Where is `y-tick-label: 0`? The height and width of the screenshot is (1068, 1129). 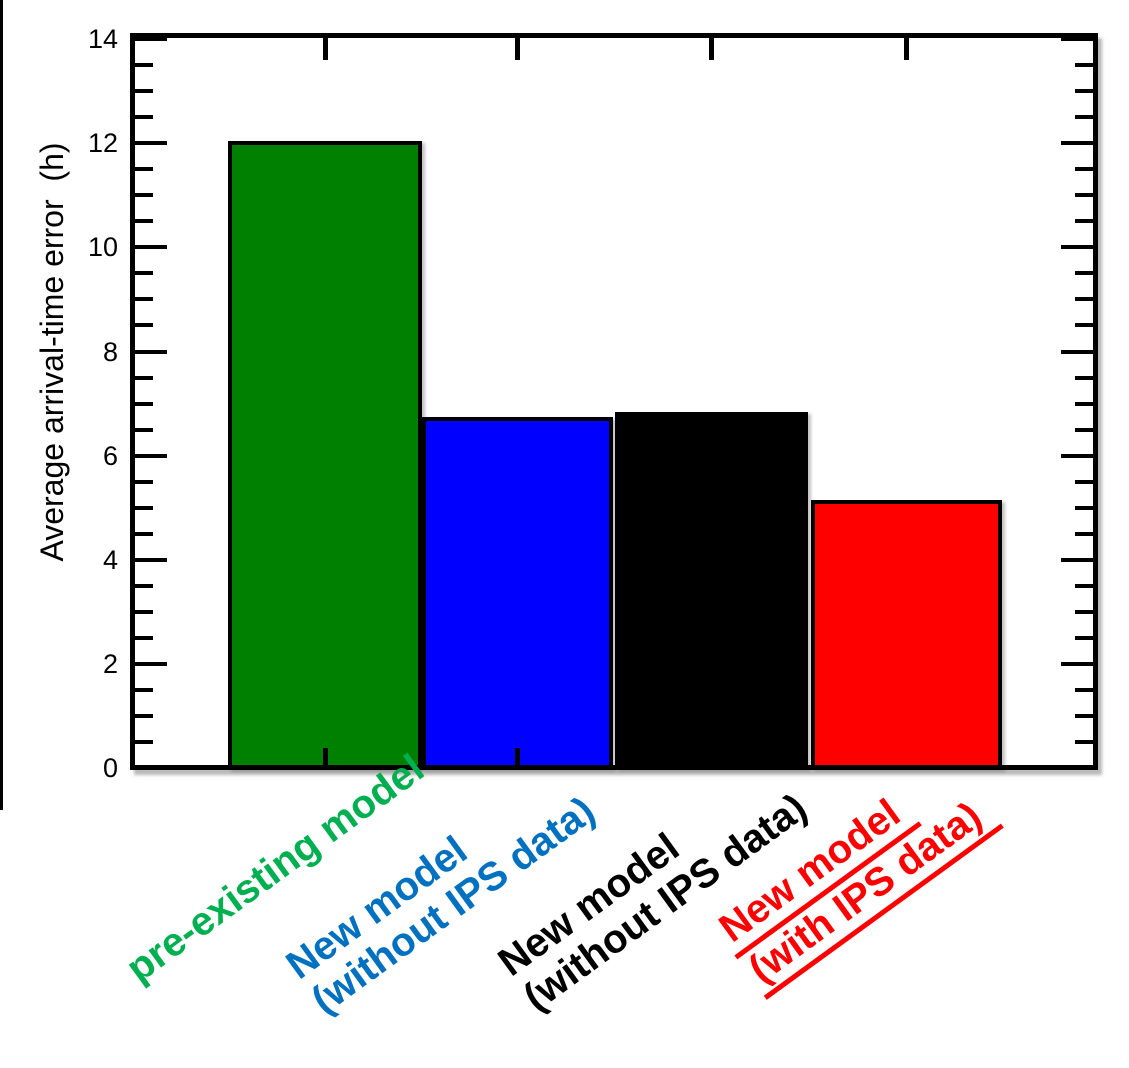 y-tick-label: 0 is located at coordinates (110, 768).